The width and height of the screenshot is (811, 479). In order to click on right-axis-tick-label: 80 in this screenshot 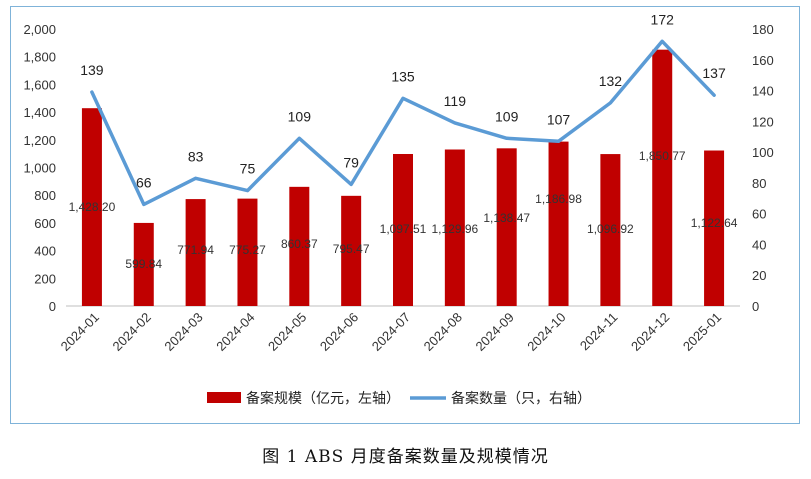, I will do `click(759, 183)`.